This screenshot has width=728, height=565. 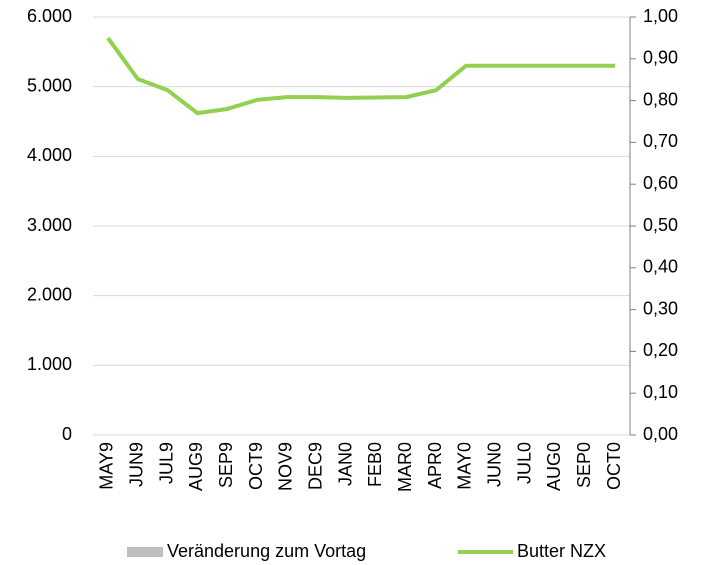 I want to click on x-tick-label: MAY0, so click(x=465, y=466).